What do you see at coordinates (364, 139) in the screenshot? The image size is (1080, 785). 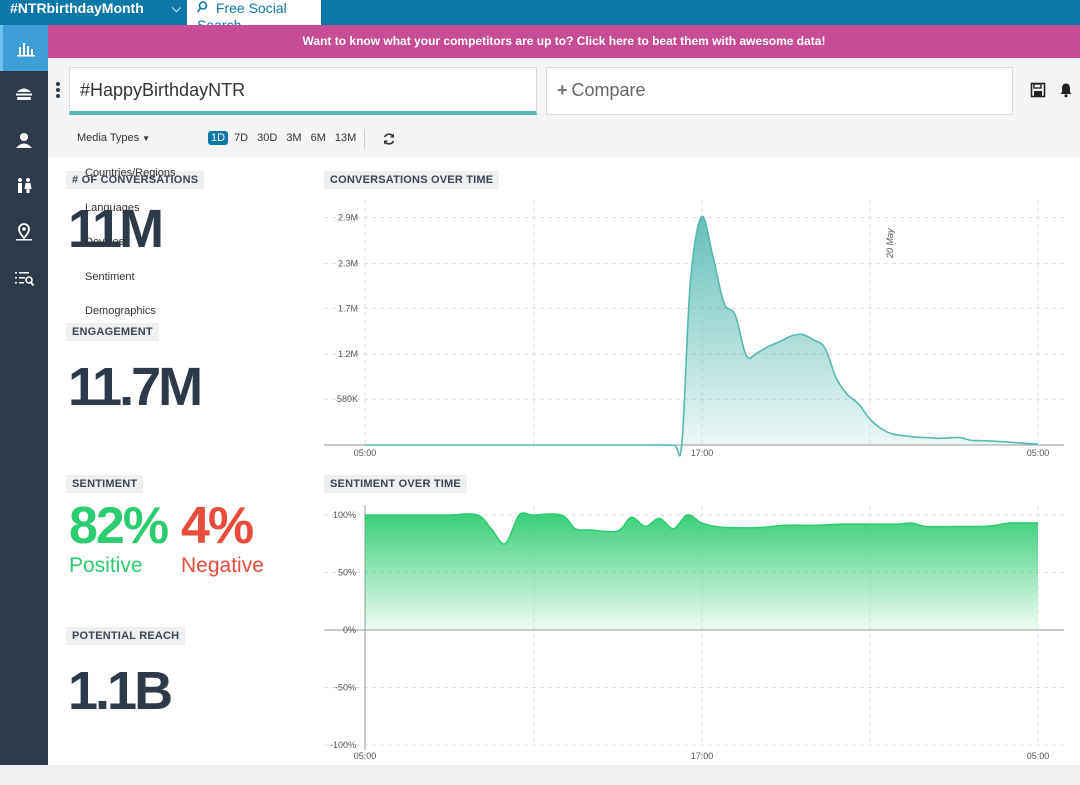 I see `divider` at bounding box center [364, 139].